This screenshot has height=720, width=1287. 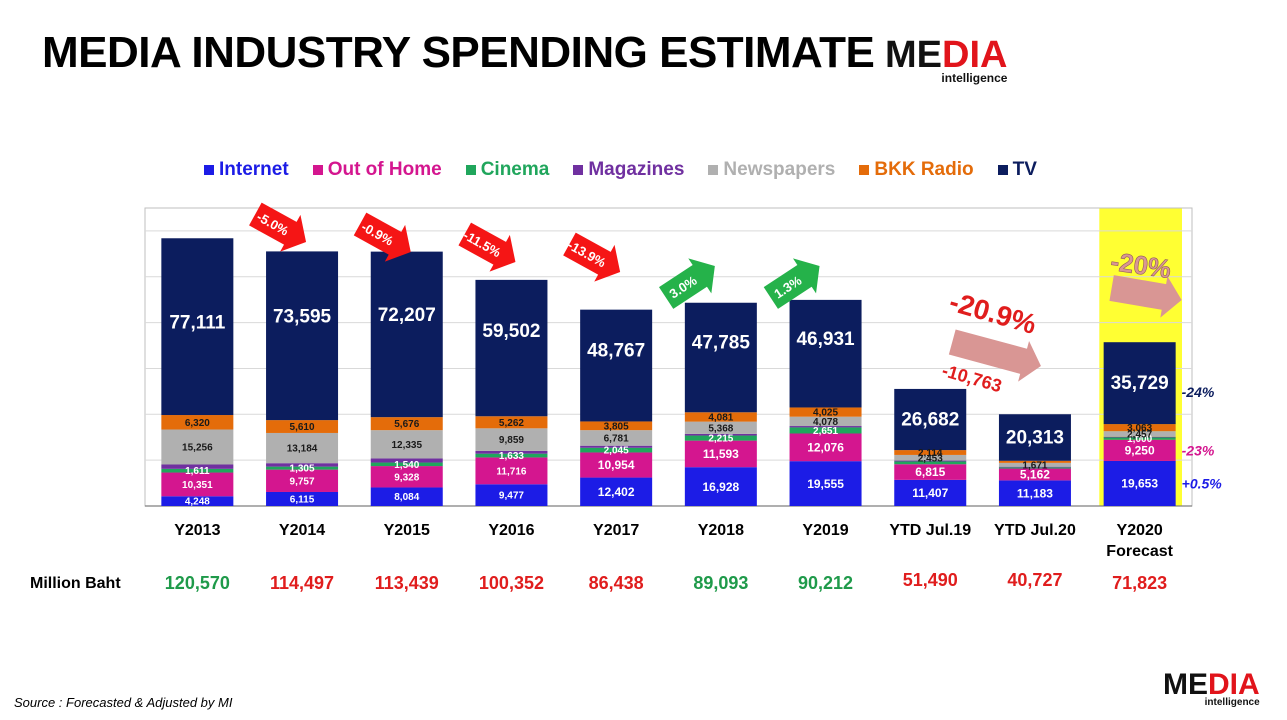 What do you see at coordinates (1035, 530) in the screenshot?
I see `category-label: YTD Jul.20` at bounding box center [1035, 530].